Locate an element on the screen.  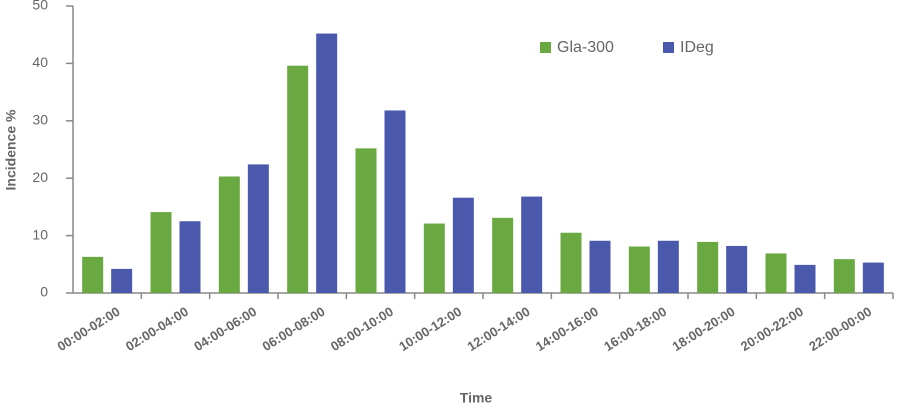
y-tick-label: 40 is located at coordinates (40, 62).